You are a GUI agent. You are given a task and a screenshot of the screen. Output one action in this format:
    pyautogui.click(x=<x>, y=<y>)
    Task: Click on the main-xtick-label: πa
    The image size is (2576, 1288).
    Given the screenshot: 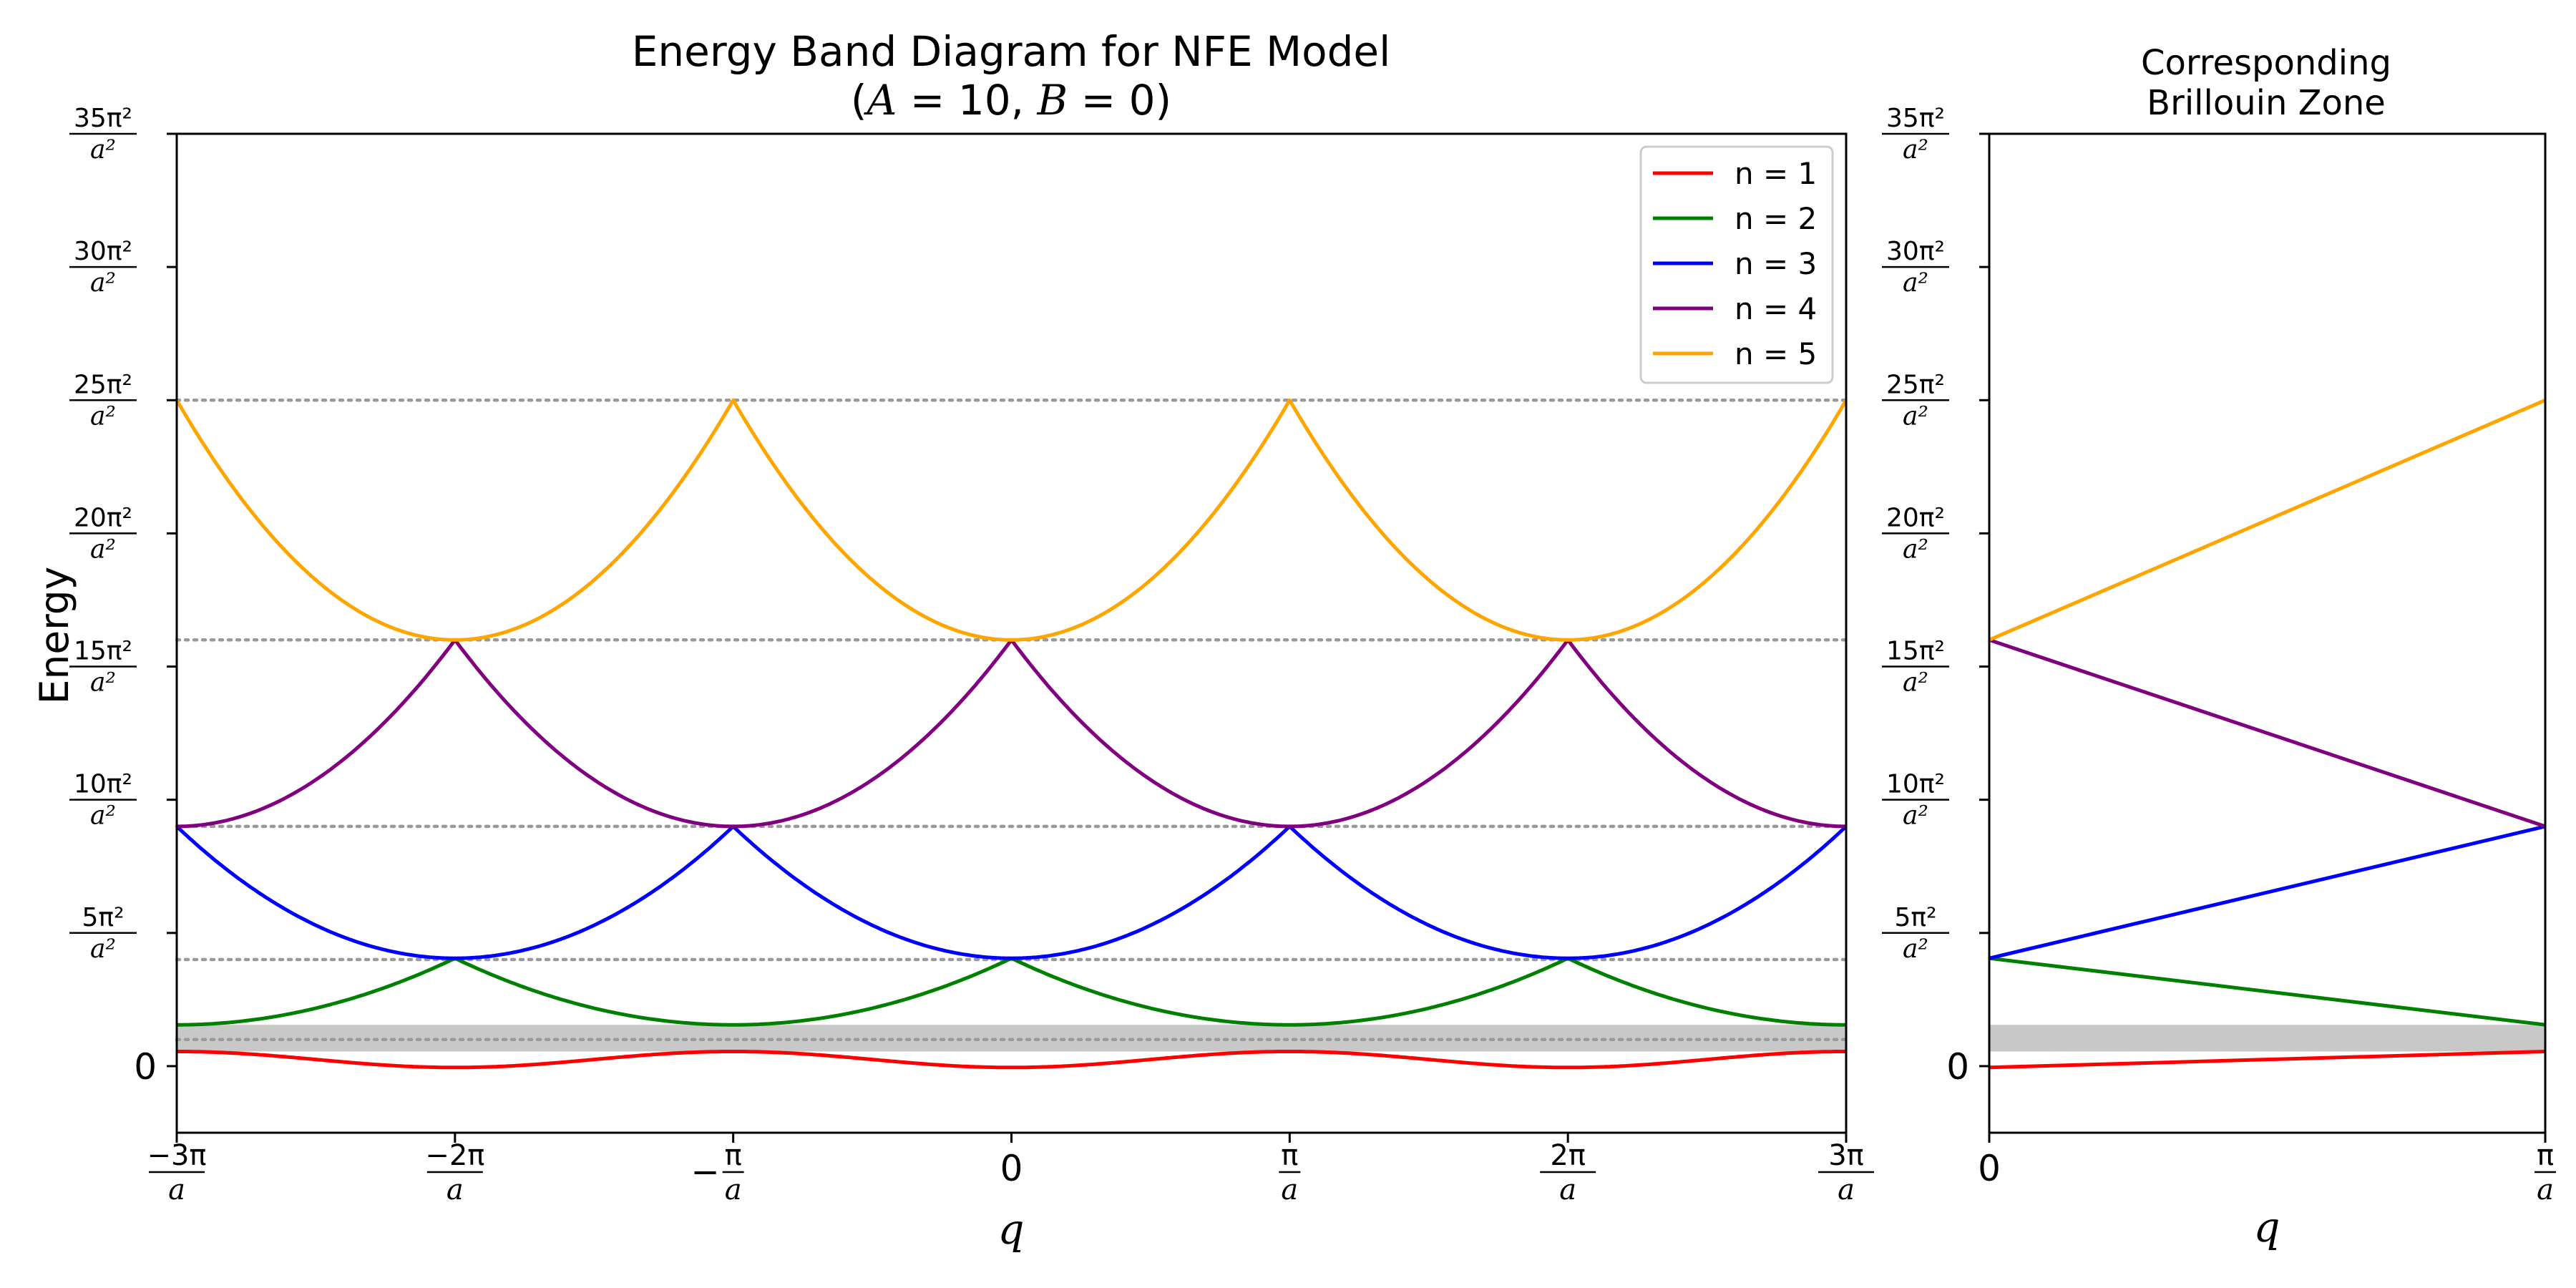 What is the action you would take?
    pyautogui.click(x=1290, y=1172)
    